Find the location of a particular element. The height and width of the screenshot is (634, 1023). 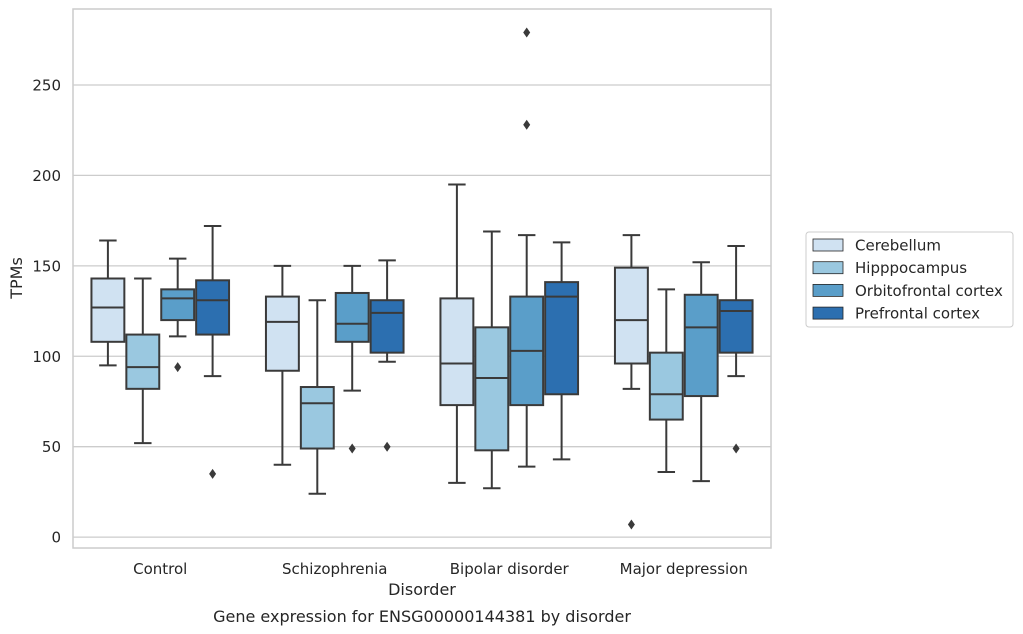

legend-label: Orbitofrontal cortex is located at coordinates (929, 291).